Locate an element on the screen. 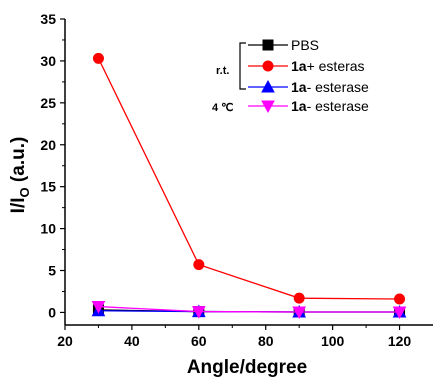 This screenshot has width=435, height=381. legend-entry: 1a+ esteras is located at coordinates (306, 66).